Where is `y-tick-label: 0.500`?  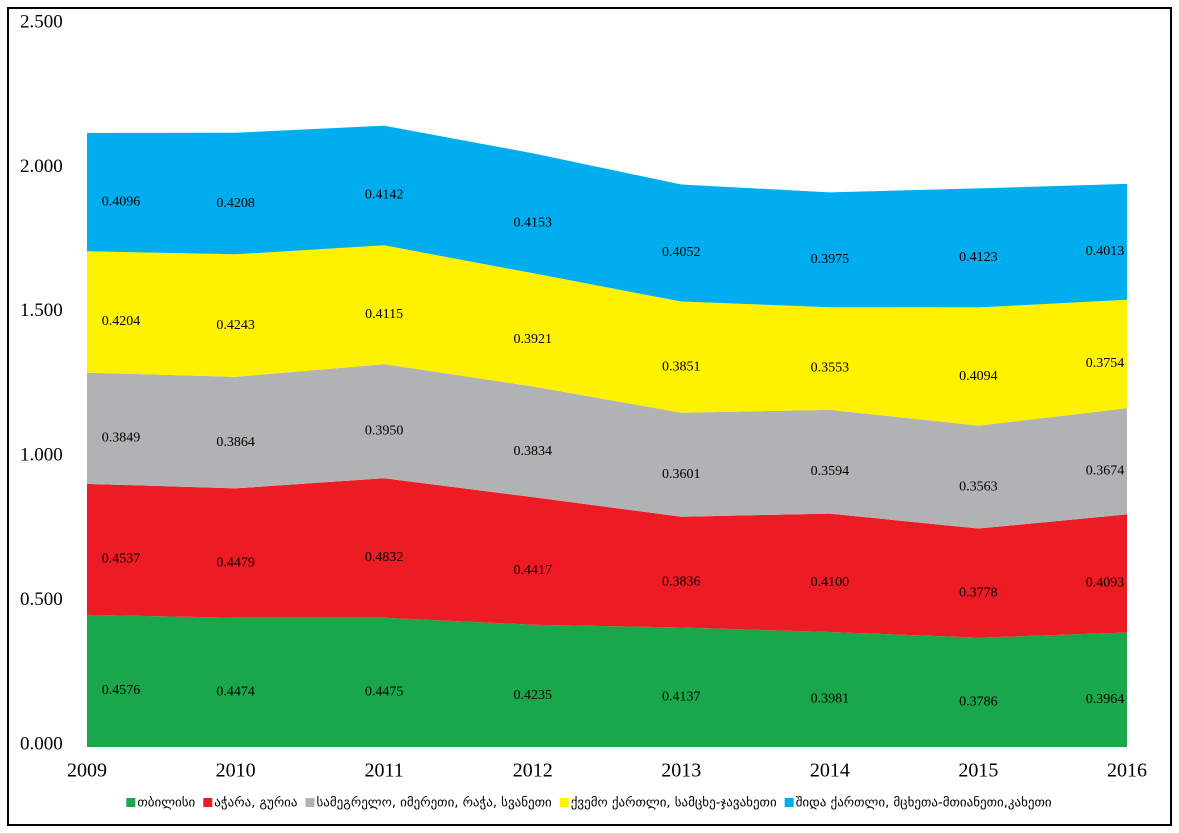
y-tick-label: 0.500 is located at coordinates (41, 599).